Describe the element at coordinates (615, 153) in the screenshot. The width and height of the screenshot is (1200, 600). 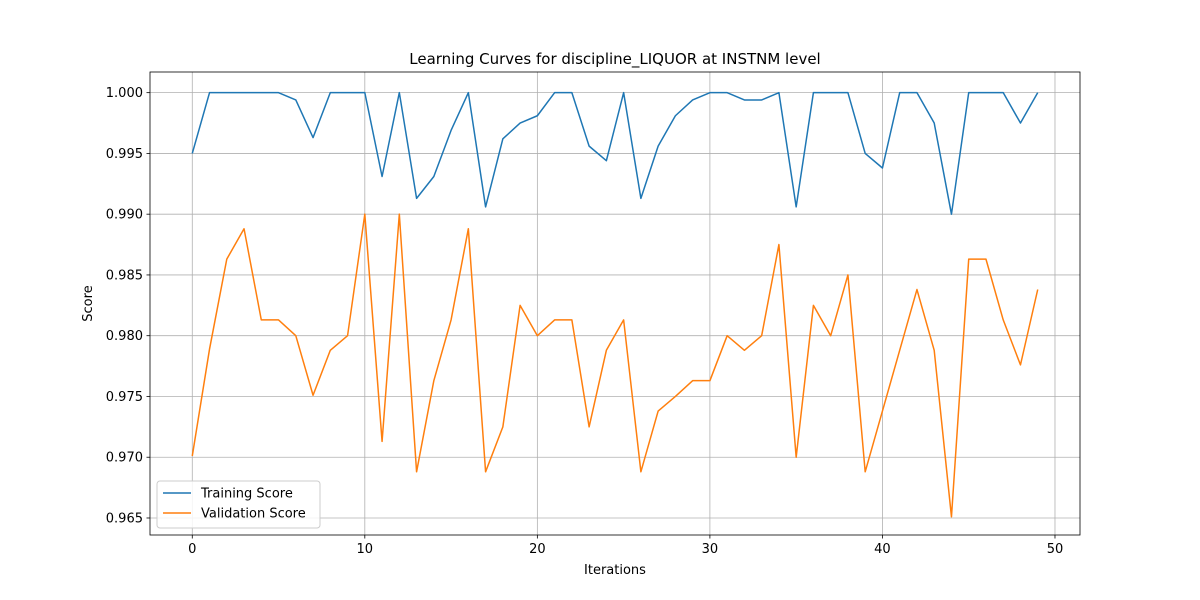
I see `training-score-line` at that location.